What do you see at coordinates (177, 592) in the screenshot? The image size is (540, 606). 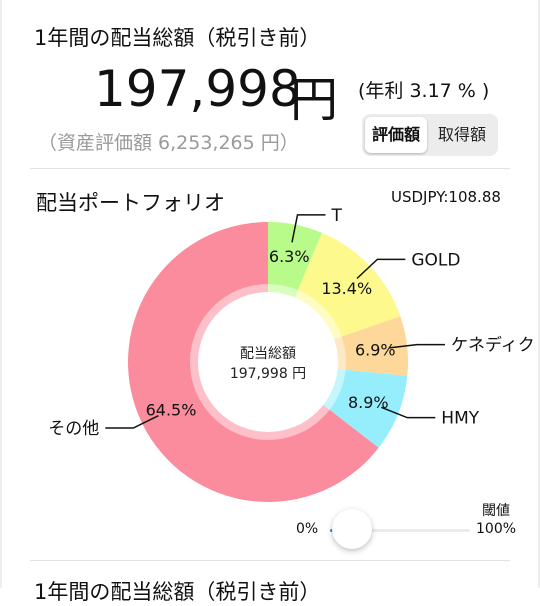 I see `next-section-title: 1年間の配当総額（税引き前）` at bounding box center [177, 592].